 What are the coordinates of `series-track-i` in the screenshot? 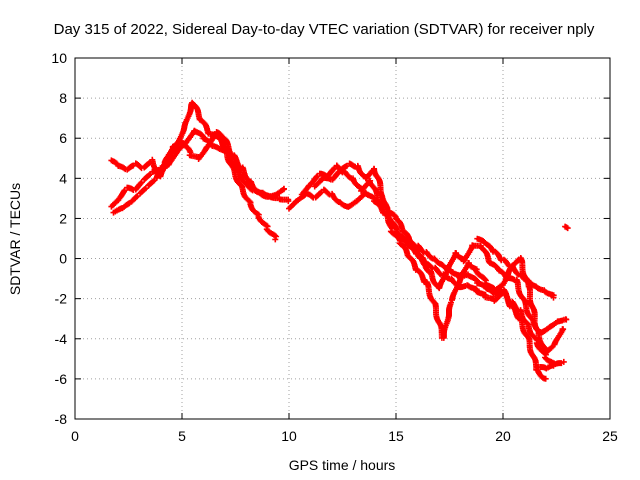 It's located at (550, 365).